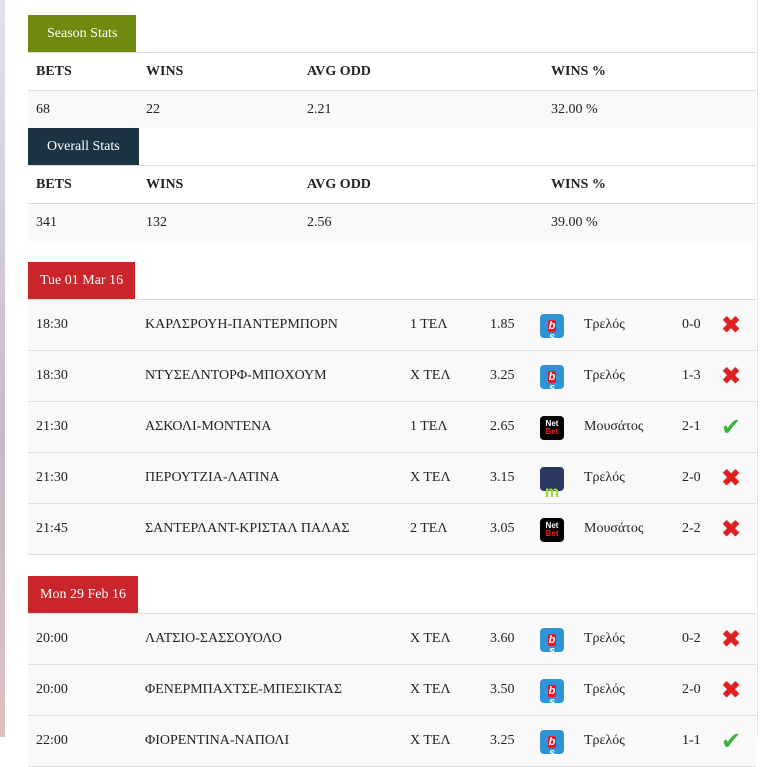  I want to click on day-date: Tue 01 Mar 16, so click(82, 280).